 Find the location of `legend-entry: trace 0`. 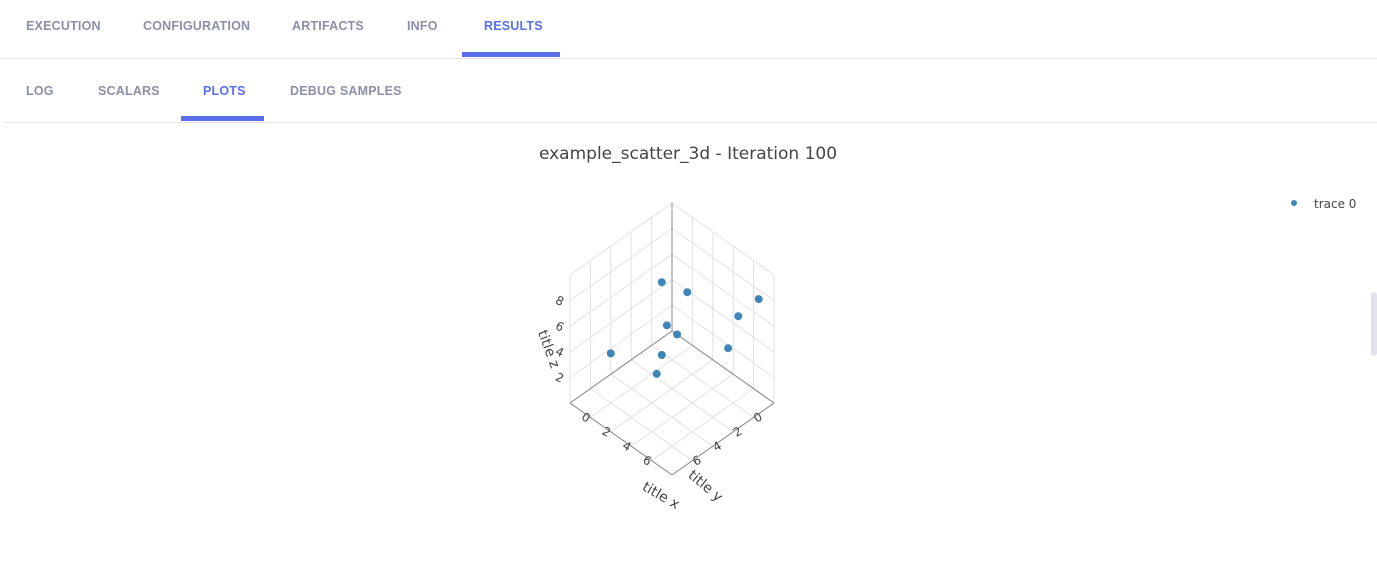

legend-entry: trace 0 is located at coordinates (1335, 204).